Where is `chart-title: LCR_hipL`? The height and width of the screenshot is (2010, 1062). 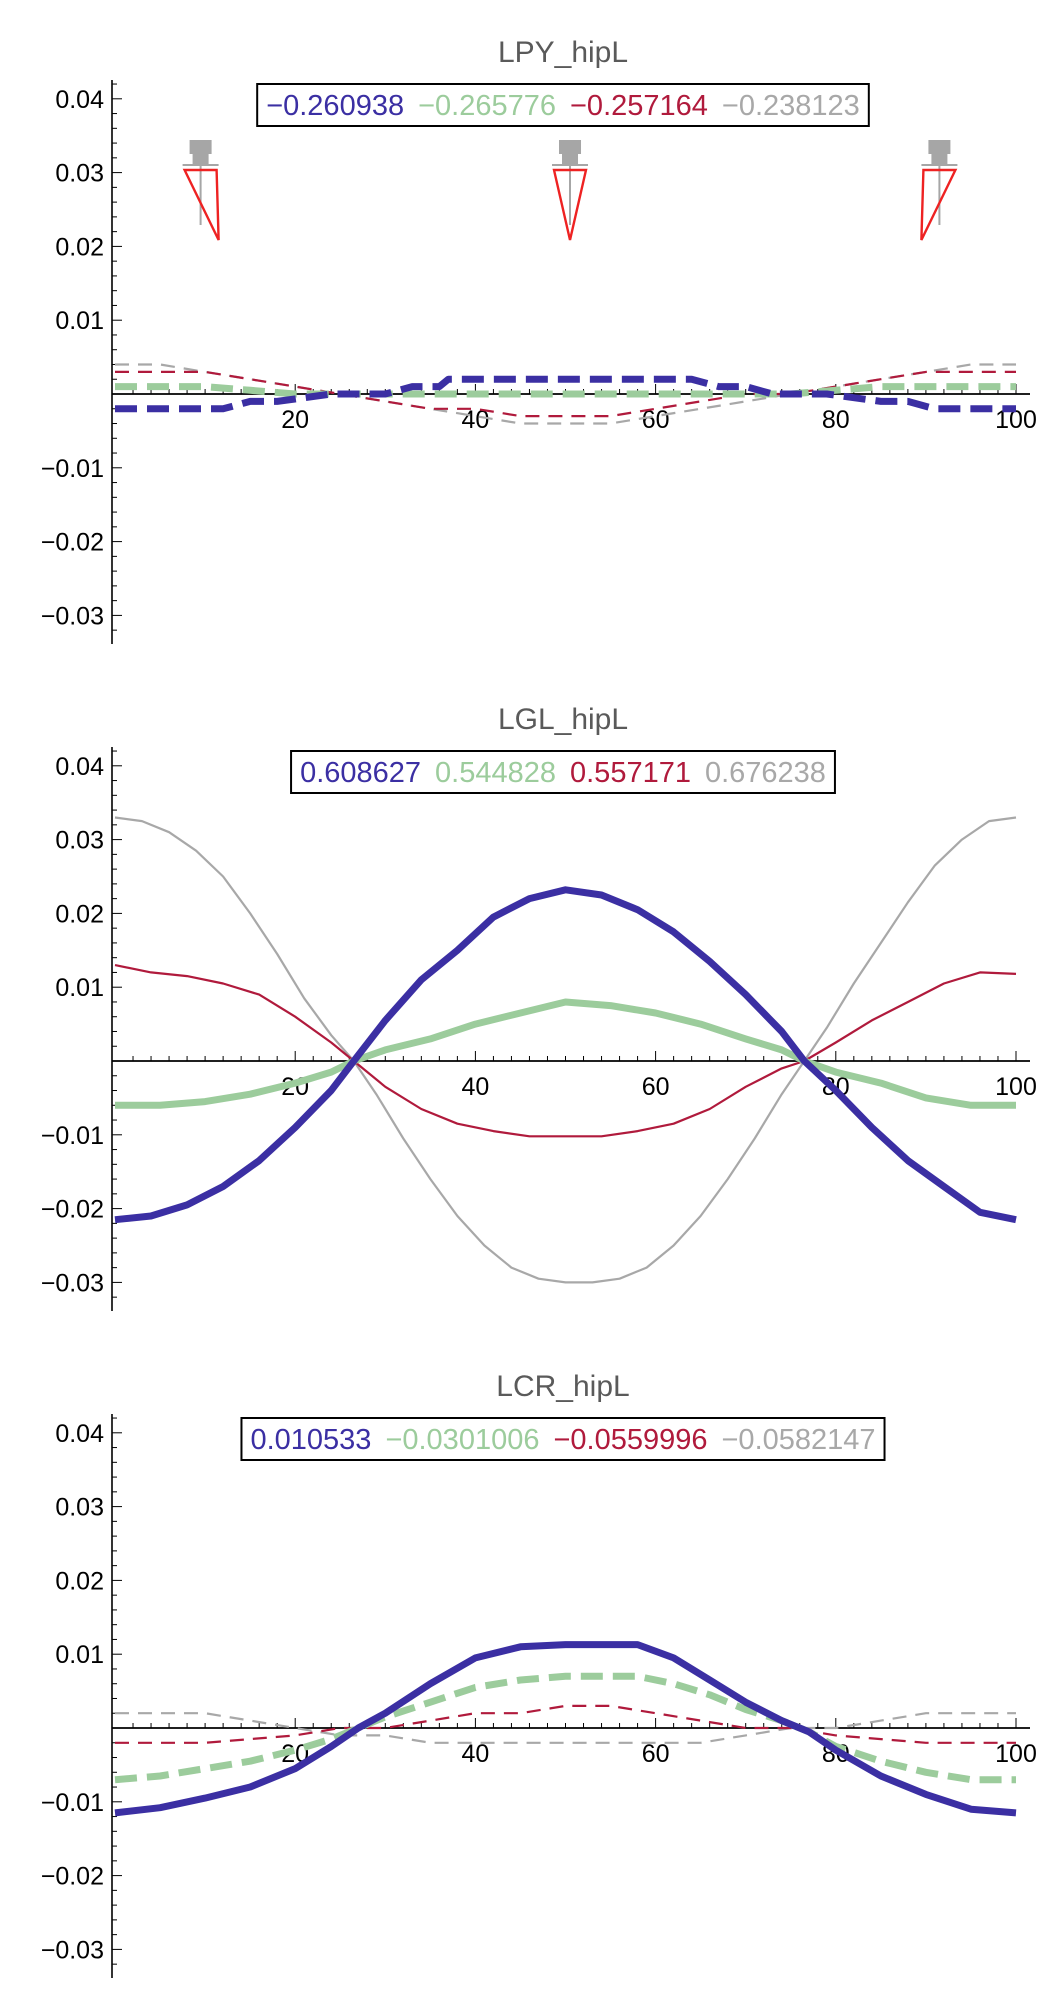
chart-title: LCR_hipL is located at coordinates (562, 1386).